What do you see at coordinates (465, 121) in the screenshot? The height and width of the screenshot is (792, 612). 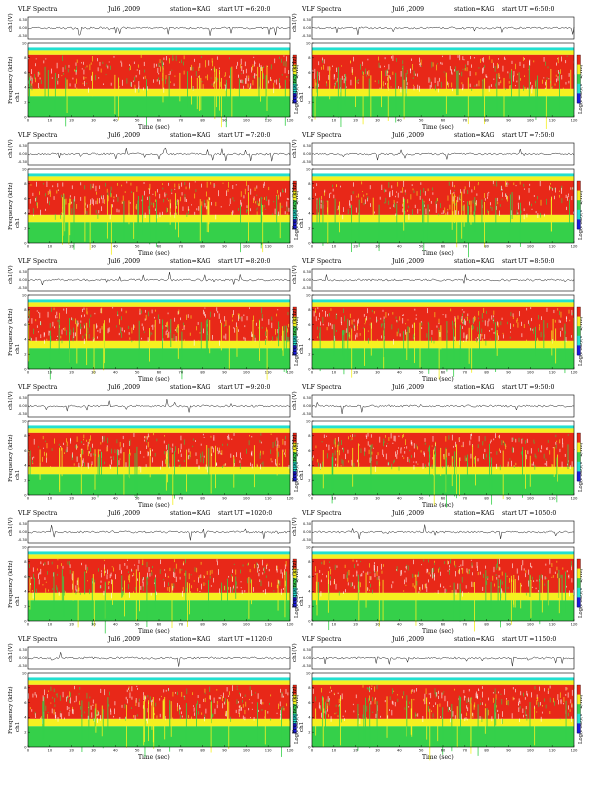 I see `x-tick-label: 70` at bounding box center [465, 121].